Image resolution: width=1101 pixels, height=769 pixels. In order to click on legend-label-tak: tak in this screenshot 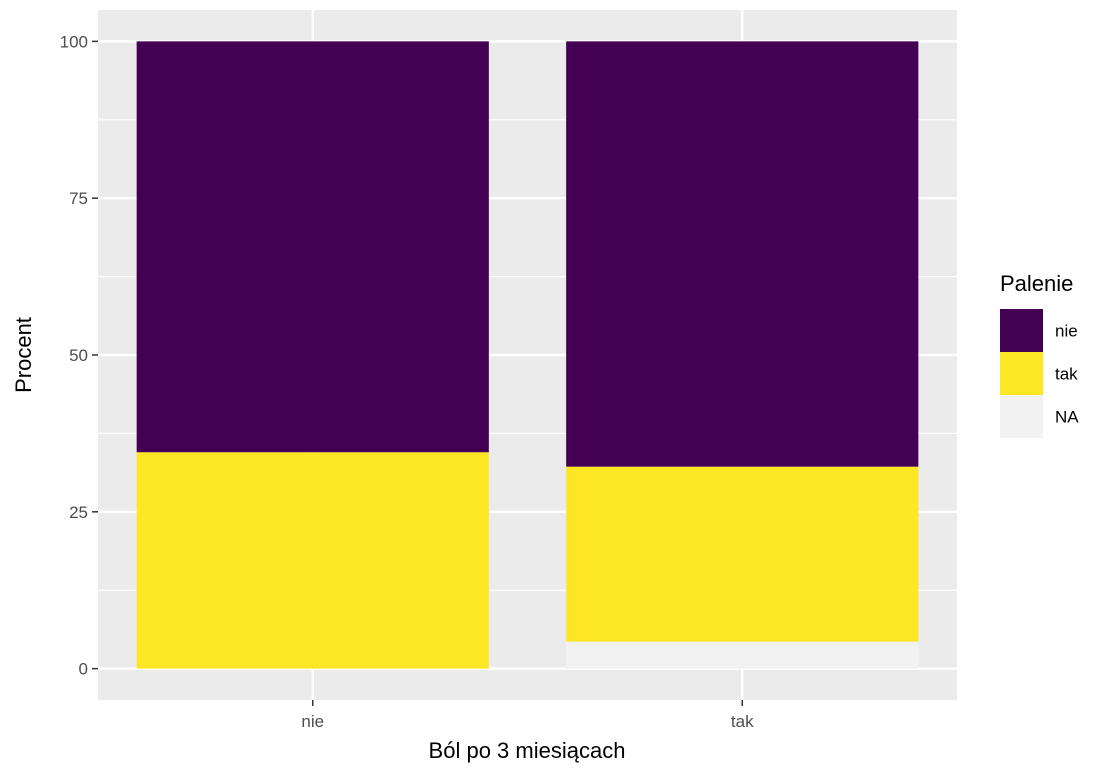, I will do `click(1066, 374)`.